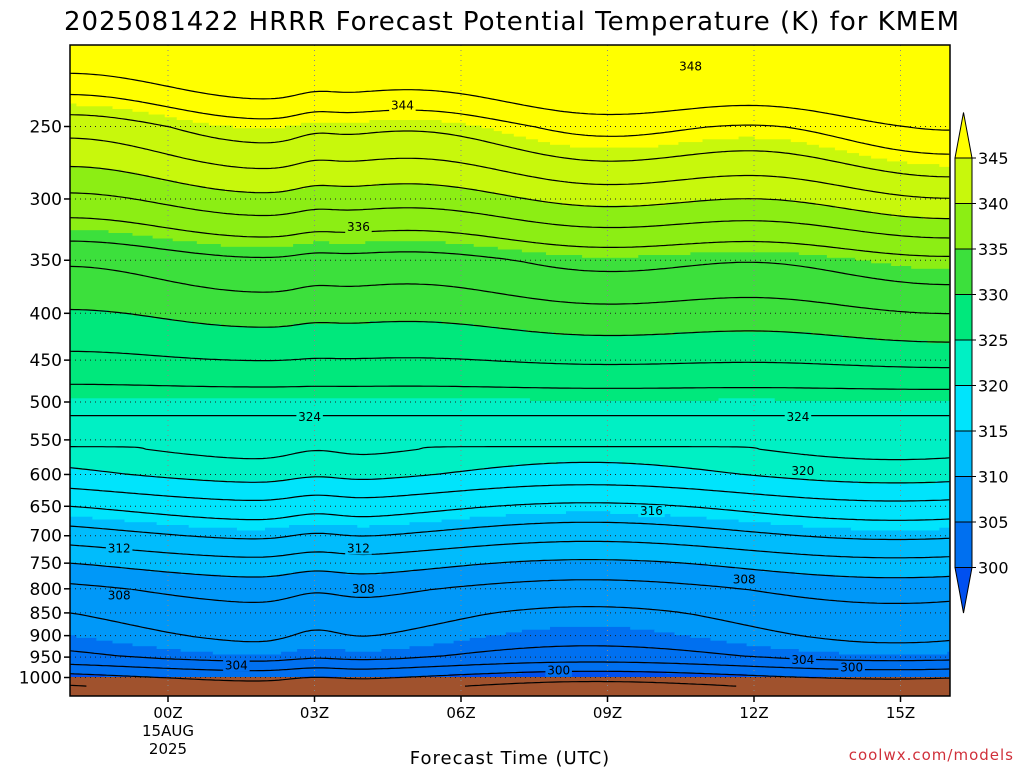 Image resolution: width=1024 pixels, height=768 pixels. What do you see at coordinates (993, 568) in the screenshot?
I see `colorbar-label: 300` at bounding box center [993, 568].